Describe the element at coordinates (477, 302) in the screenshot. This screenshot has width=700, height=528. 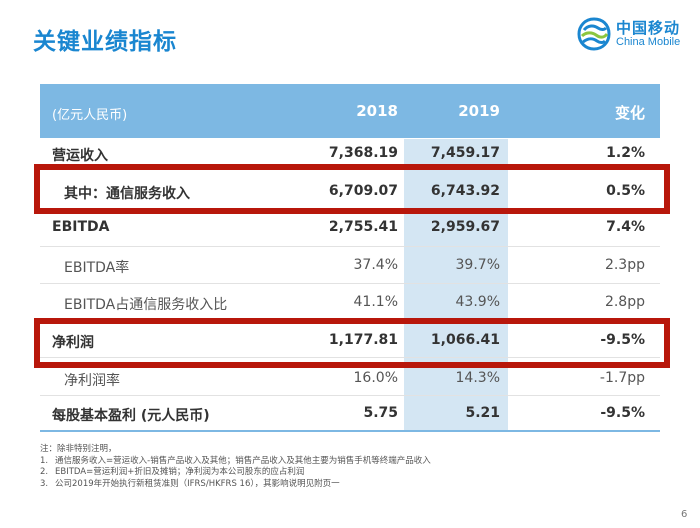
I see `value-2019: 43.9%` at that location.